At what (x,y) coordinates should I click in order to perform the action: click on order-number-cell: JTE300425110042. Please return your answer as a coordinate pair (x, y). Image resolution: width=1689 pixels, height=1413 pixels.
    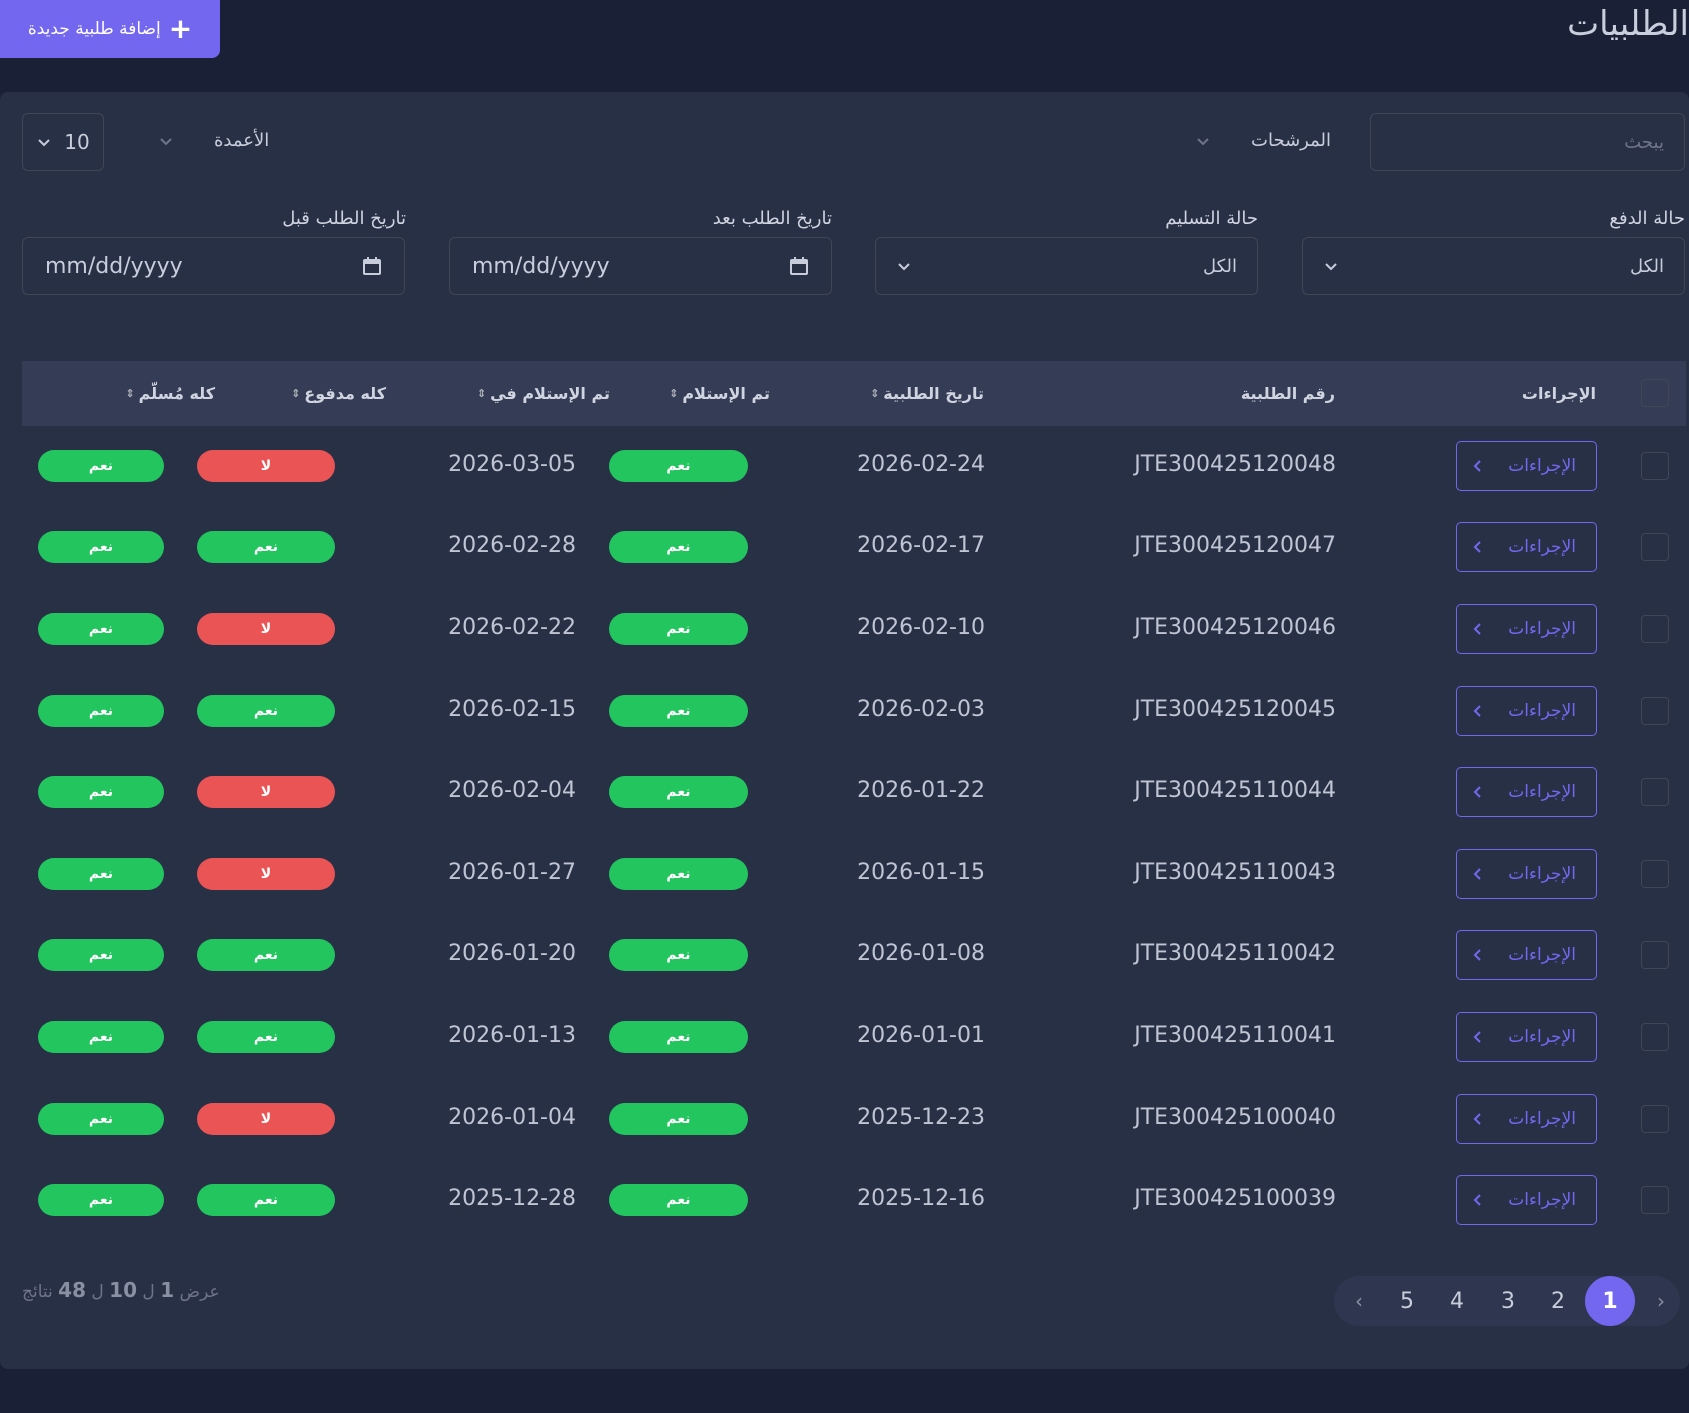
    Looking at the image, I should click on (1235, 954).